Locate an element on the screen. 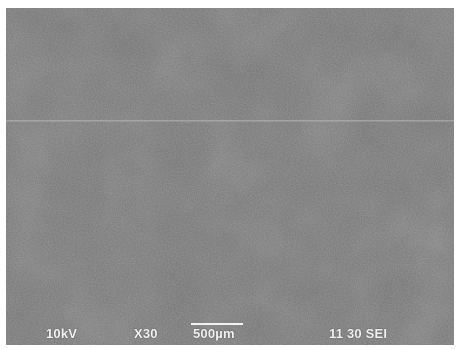  sem-info-bar: 10kV X30 500µm 11 30 SEI is located at coordinates (230, 334).